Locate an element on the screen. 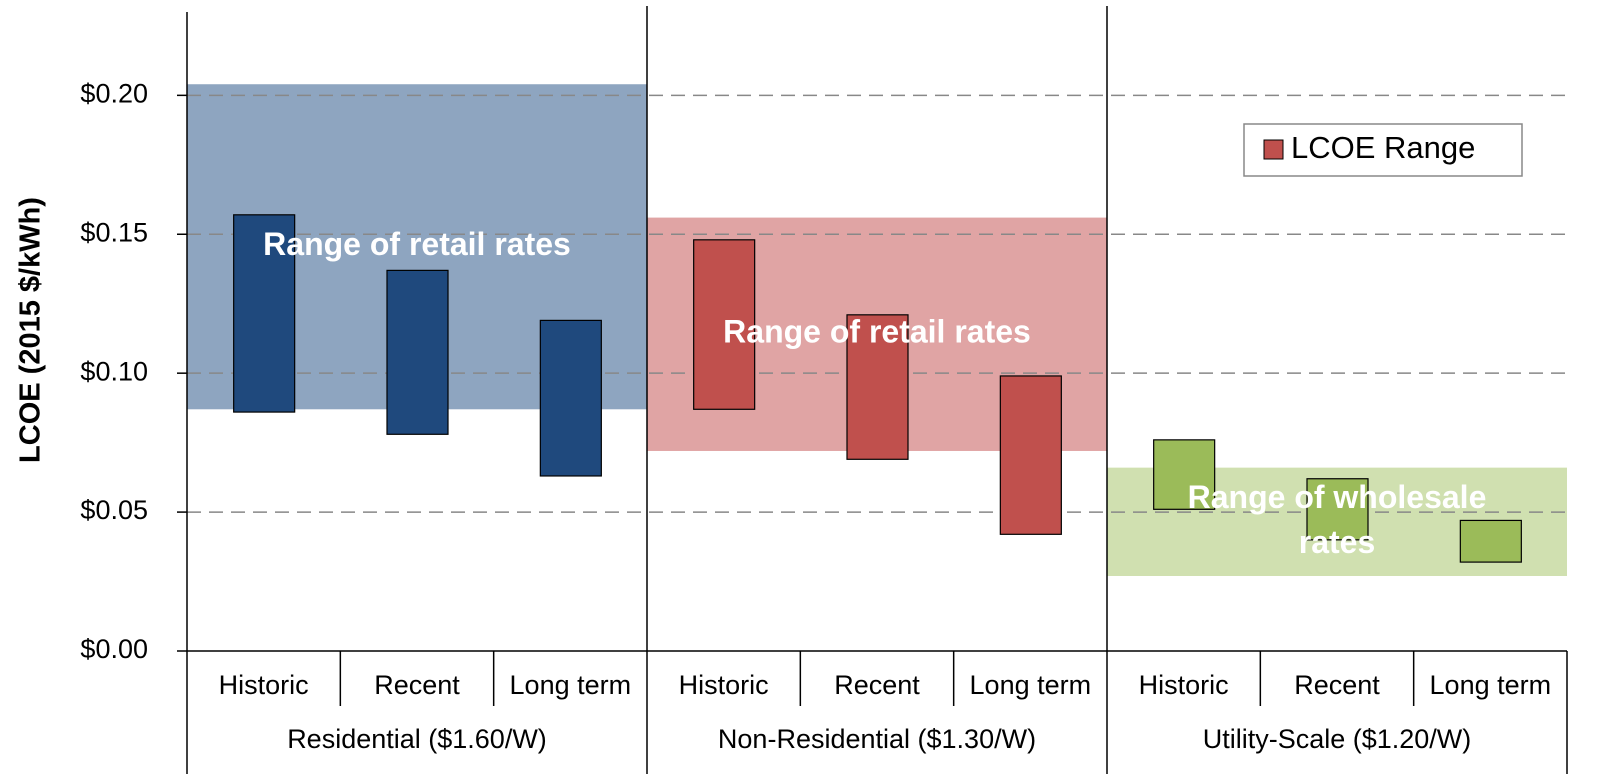  legend-label: LCOE Range is located at coordinates (1383, 147).